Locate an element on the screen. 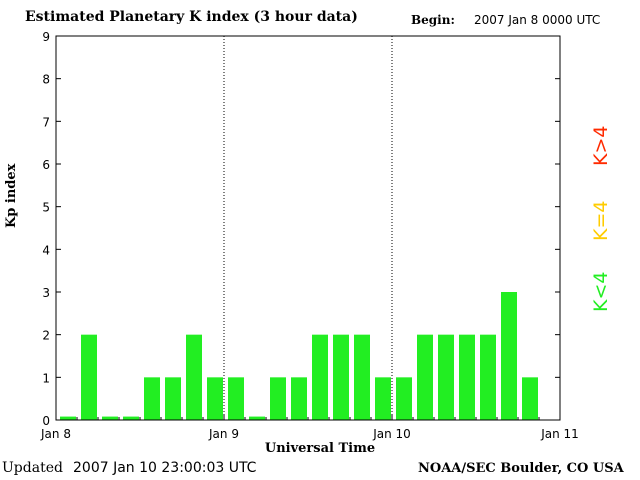  y-tick-label: 7 is located at coordinates (46, 122).